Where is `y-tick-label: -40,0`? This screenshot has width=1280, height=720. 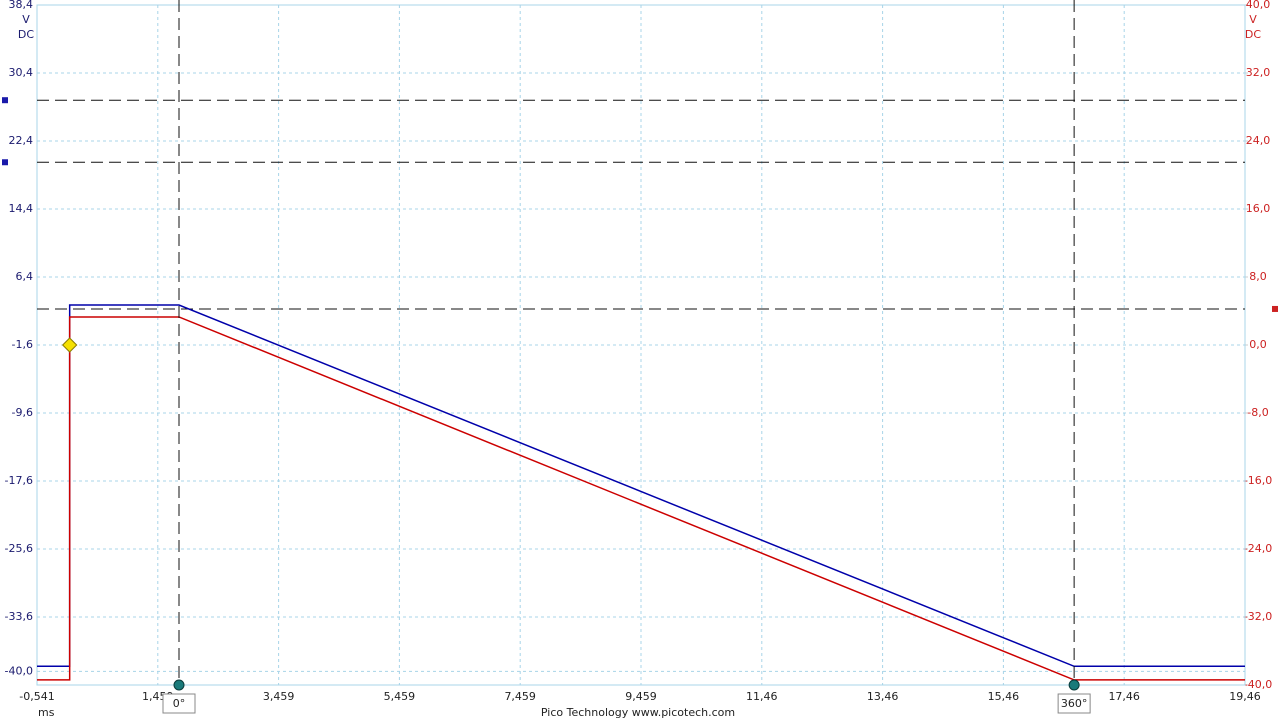 y-tick-label: -40,0 is located at coordinates (19, 670).